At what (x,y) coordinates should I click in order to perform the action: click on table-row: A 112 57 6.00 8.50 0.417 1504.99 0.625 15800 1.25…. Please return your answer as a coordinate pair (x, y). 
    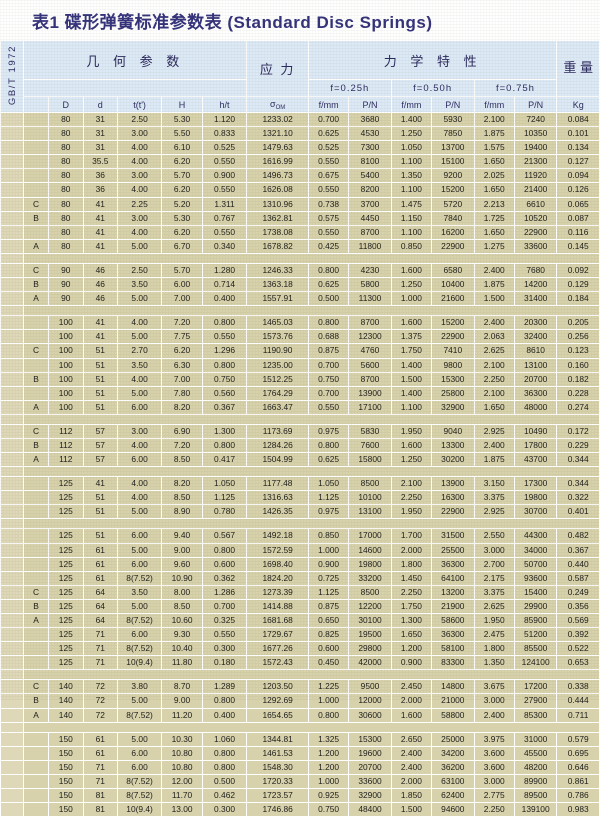
    Looking at the image, I should click on (300, 460).